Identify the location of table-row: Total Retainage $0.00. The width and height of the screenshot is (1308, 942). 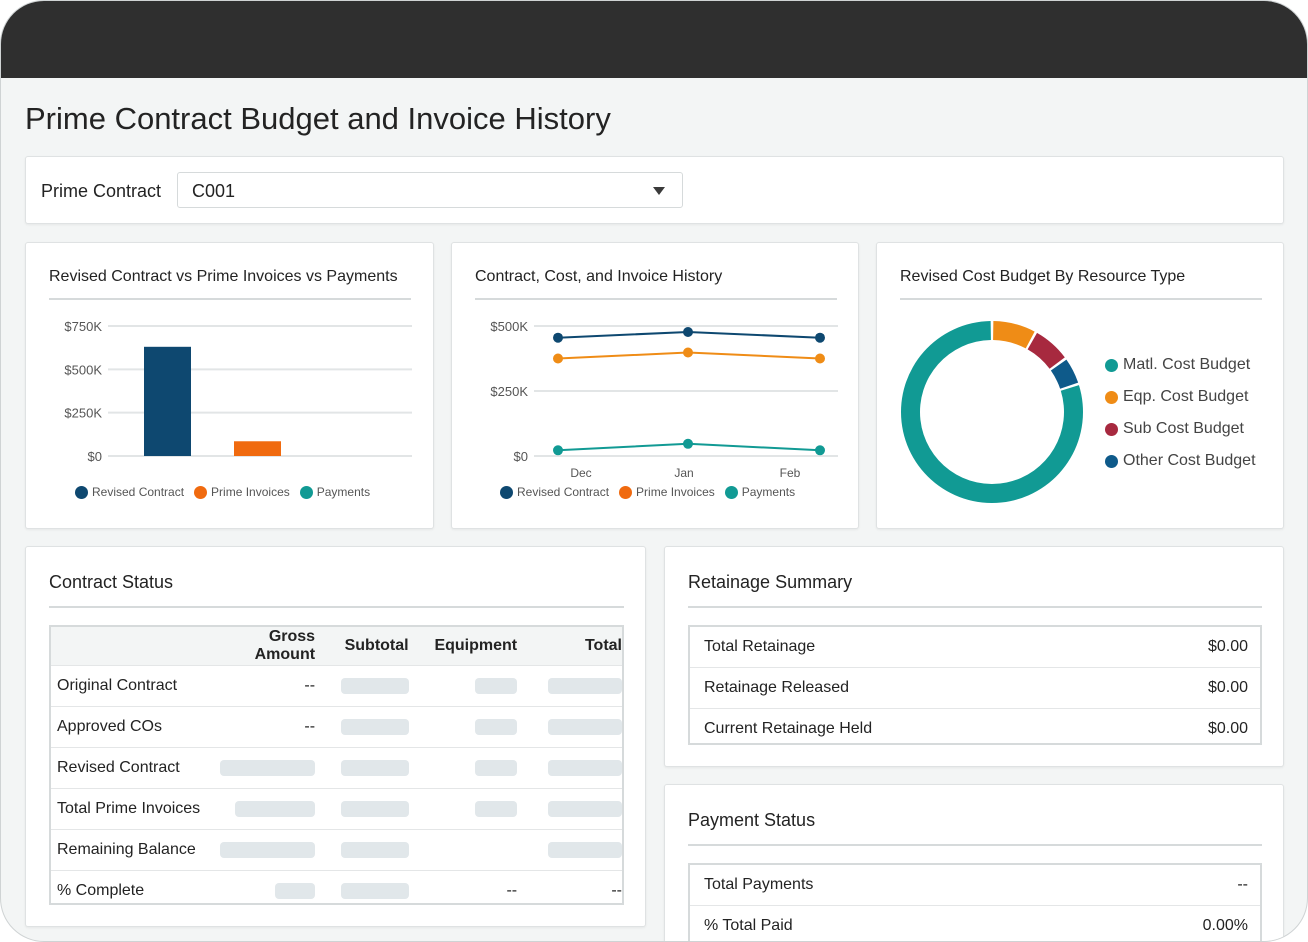
(975, 647).